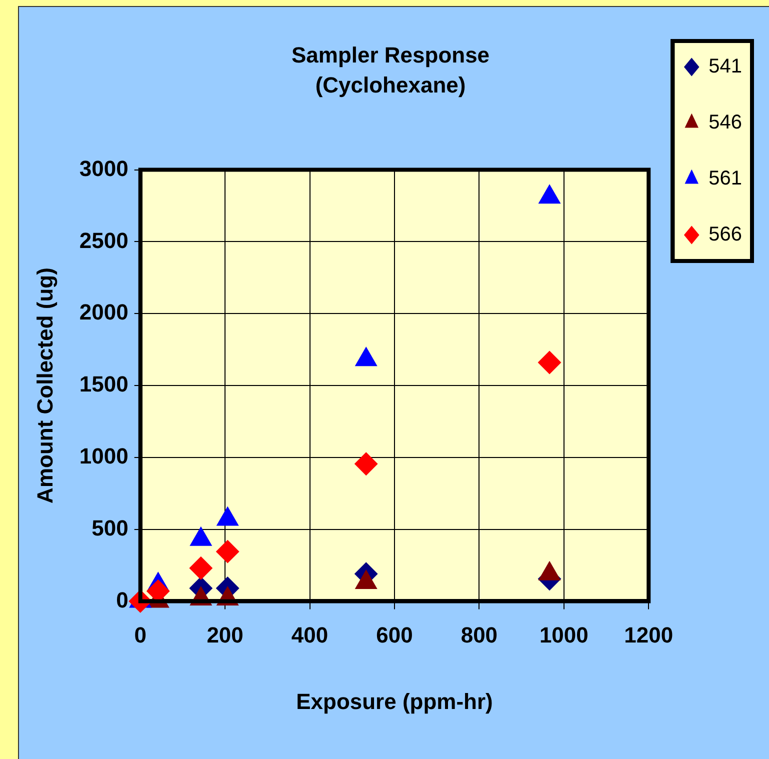 The height and width of the screenshot is (759, 769). I want to click on y-tick-label: 1500, so click(103, 384).